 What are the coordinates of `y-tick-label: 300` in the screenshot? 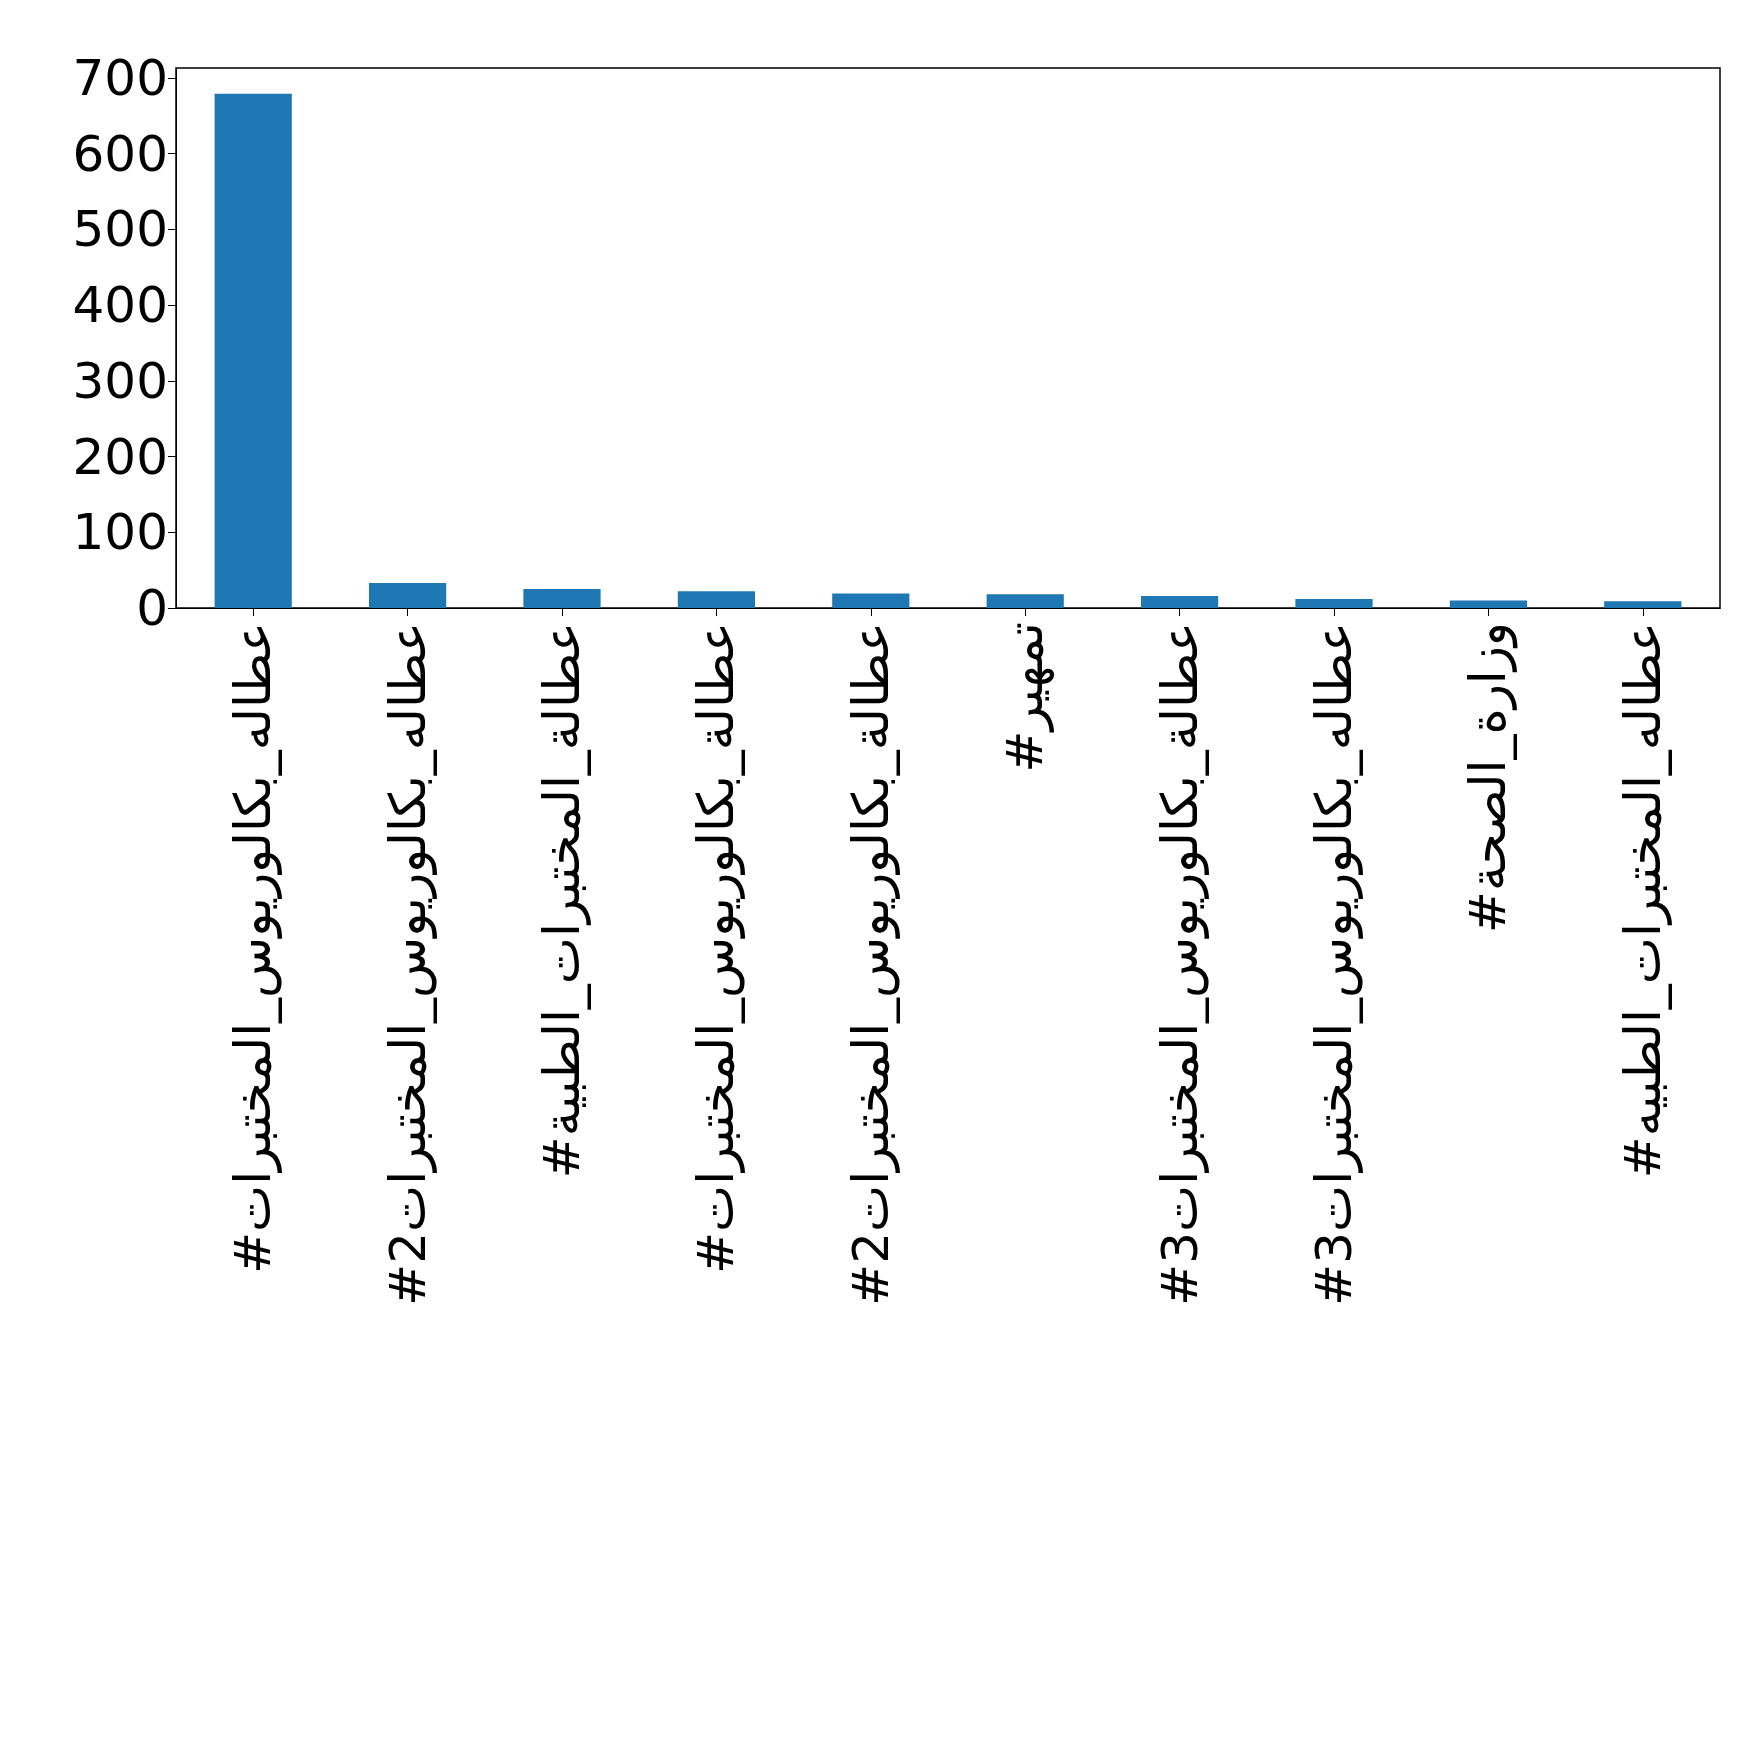 It's located at (120, 380).